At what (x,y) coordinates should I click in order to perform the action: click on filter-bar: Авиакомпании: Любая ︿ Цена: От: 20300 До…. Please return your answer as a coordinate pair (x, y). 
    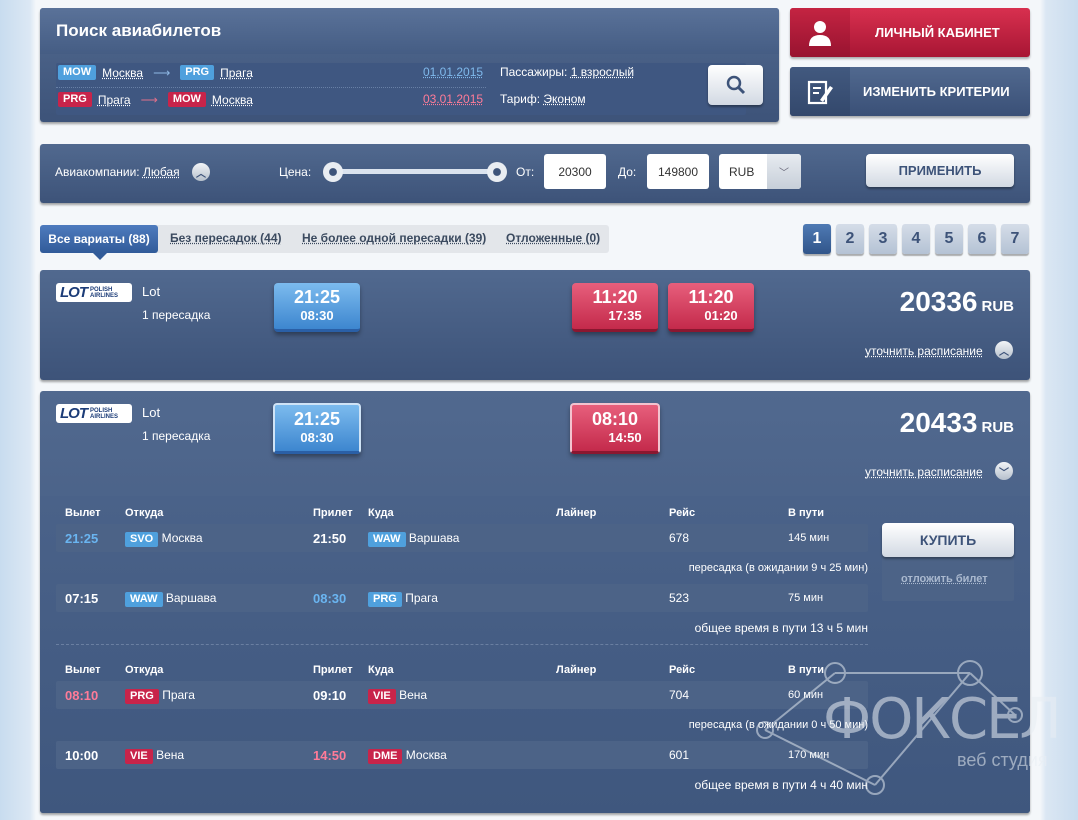
    Looking at the image, I should click on (535, 173).